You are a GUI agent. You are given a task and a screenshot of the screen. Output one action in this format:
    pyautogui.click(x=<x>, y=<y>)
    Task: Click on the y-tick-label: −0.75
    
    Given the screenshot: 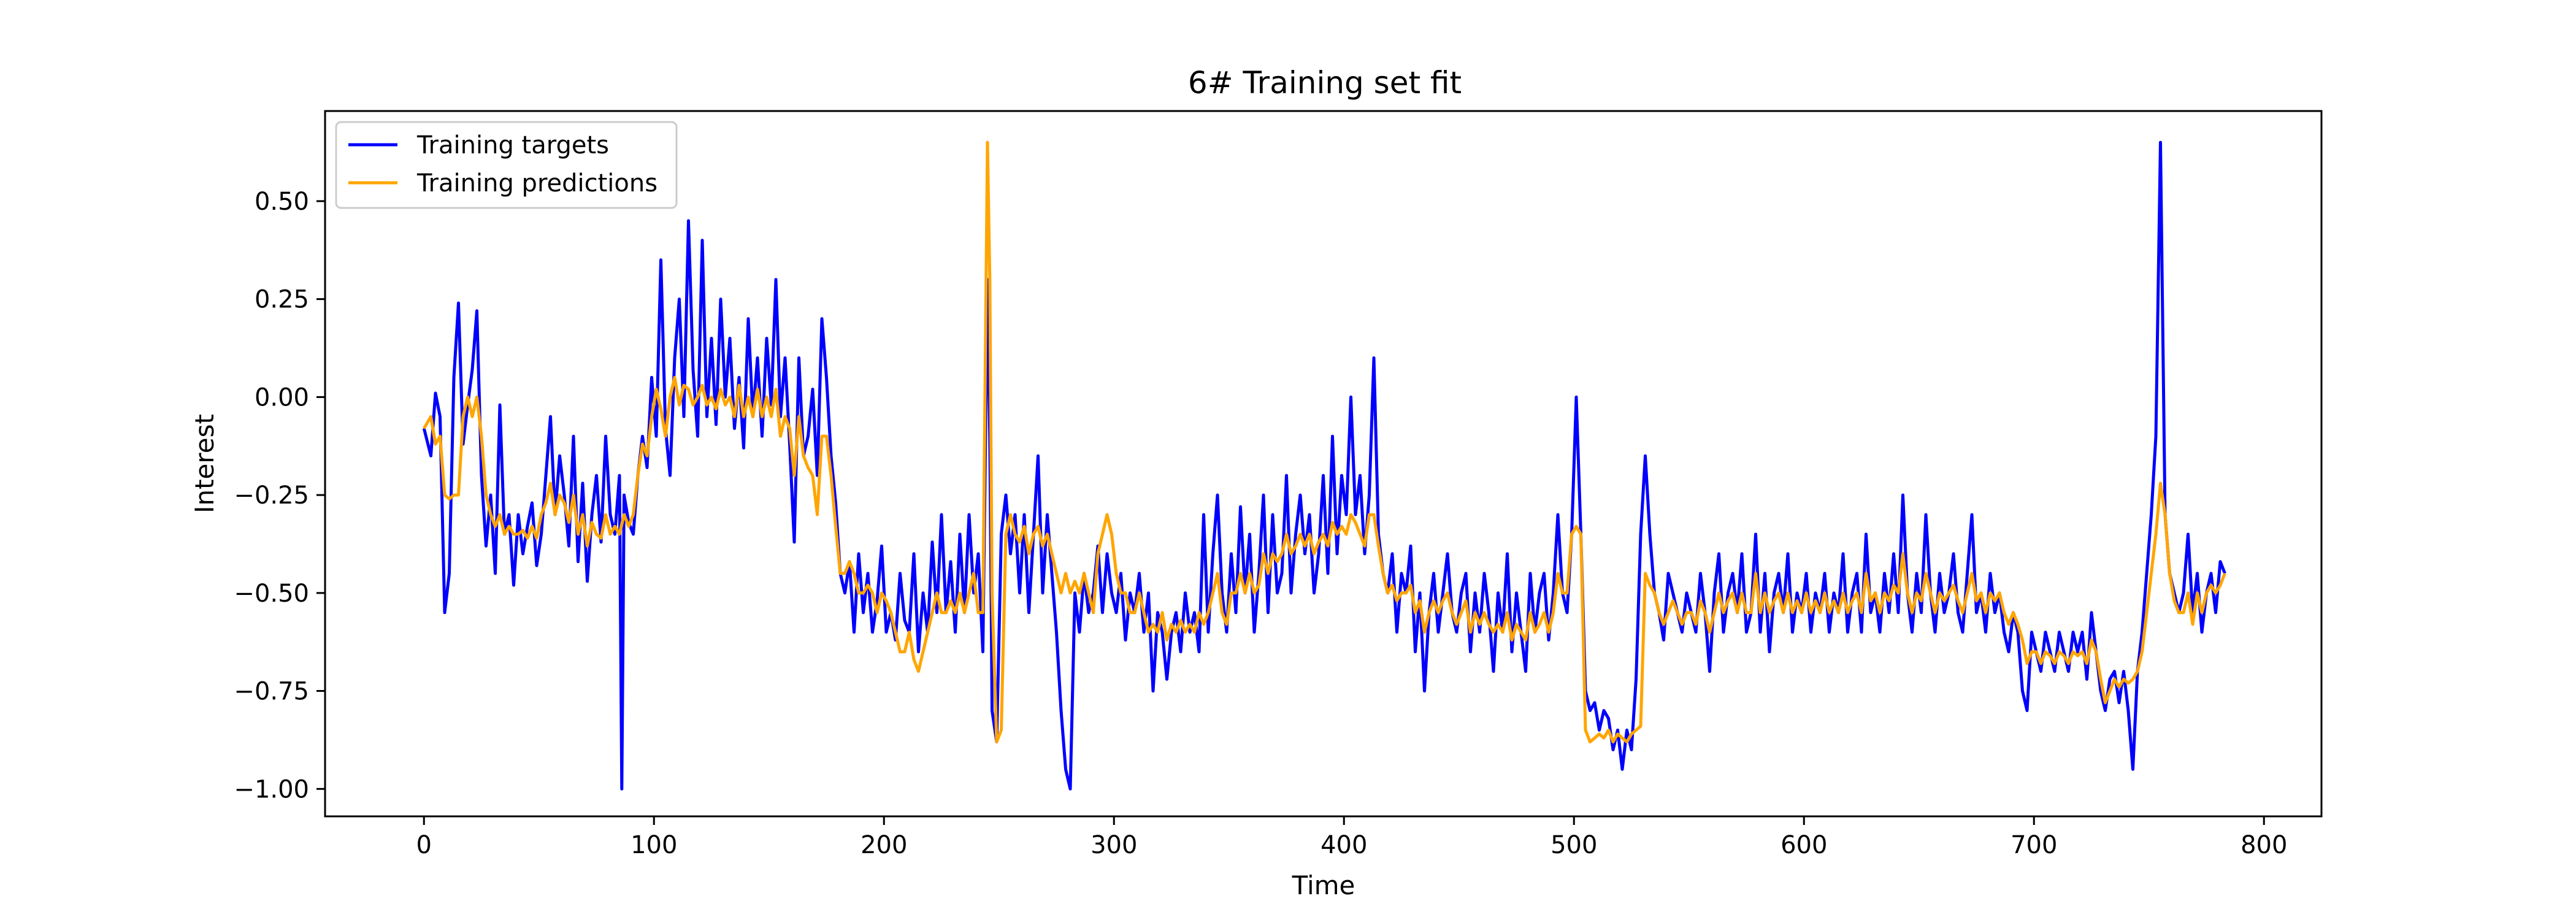 What is the action you would take?
    pyautogui.click(x=271, y=692)
    